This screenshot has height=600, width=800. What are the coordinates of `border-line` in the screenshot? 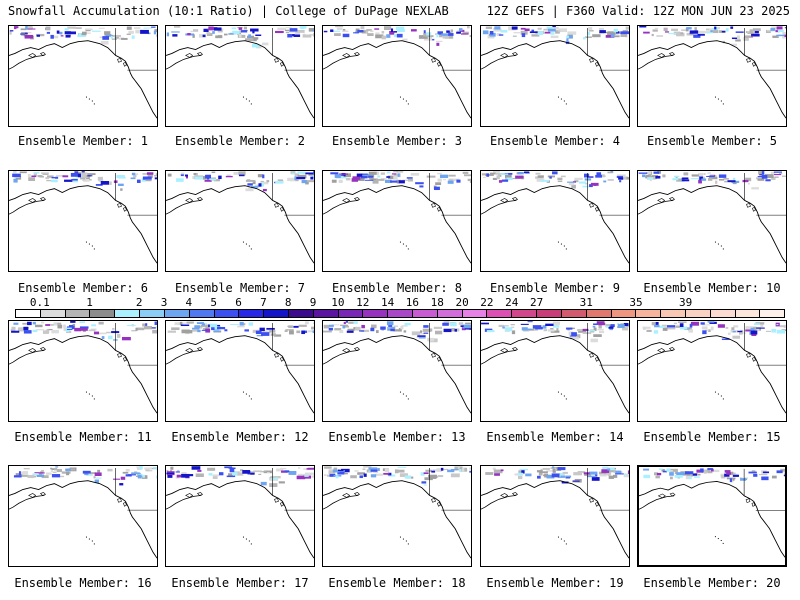 It's located at (136, 194).